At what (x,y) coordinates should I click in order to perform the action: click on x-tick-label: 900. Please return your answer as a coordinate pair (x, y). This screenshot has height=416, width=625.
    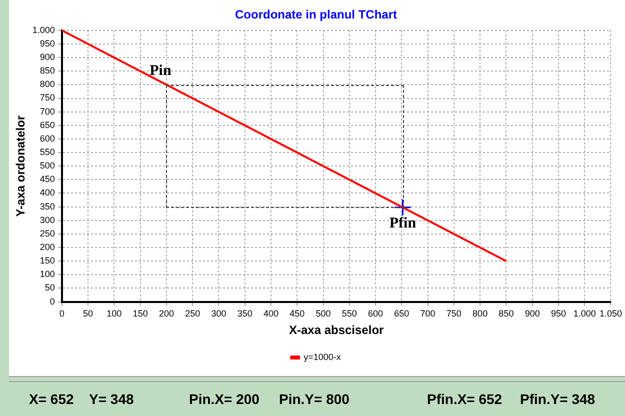
    Looking at the image, I should click on (532, 313).